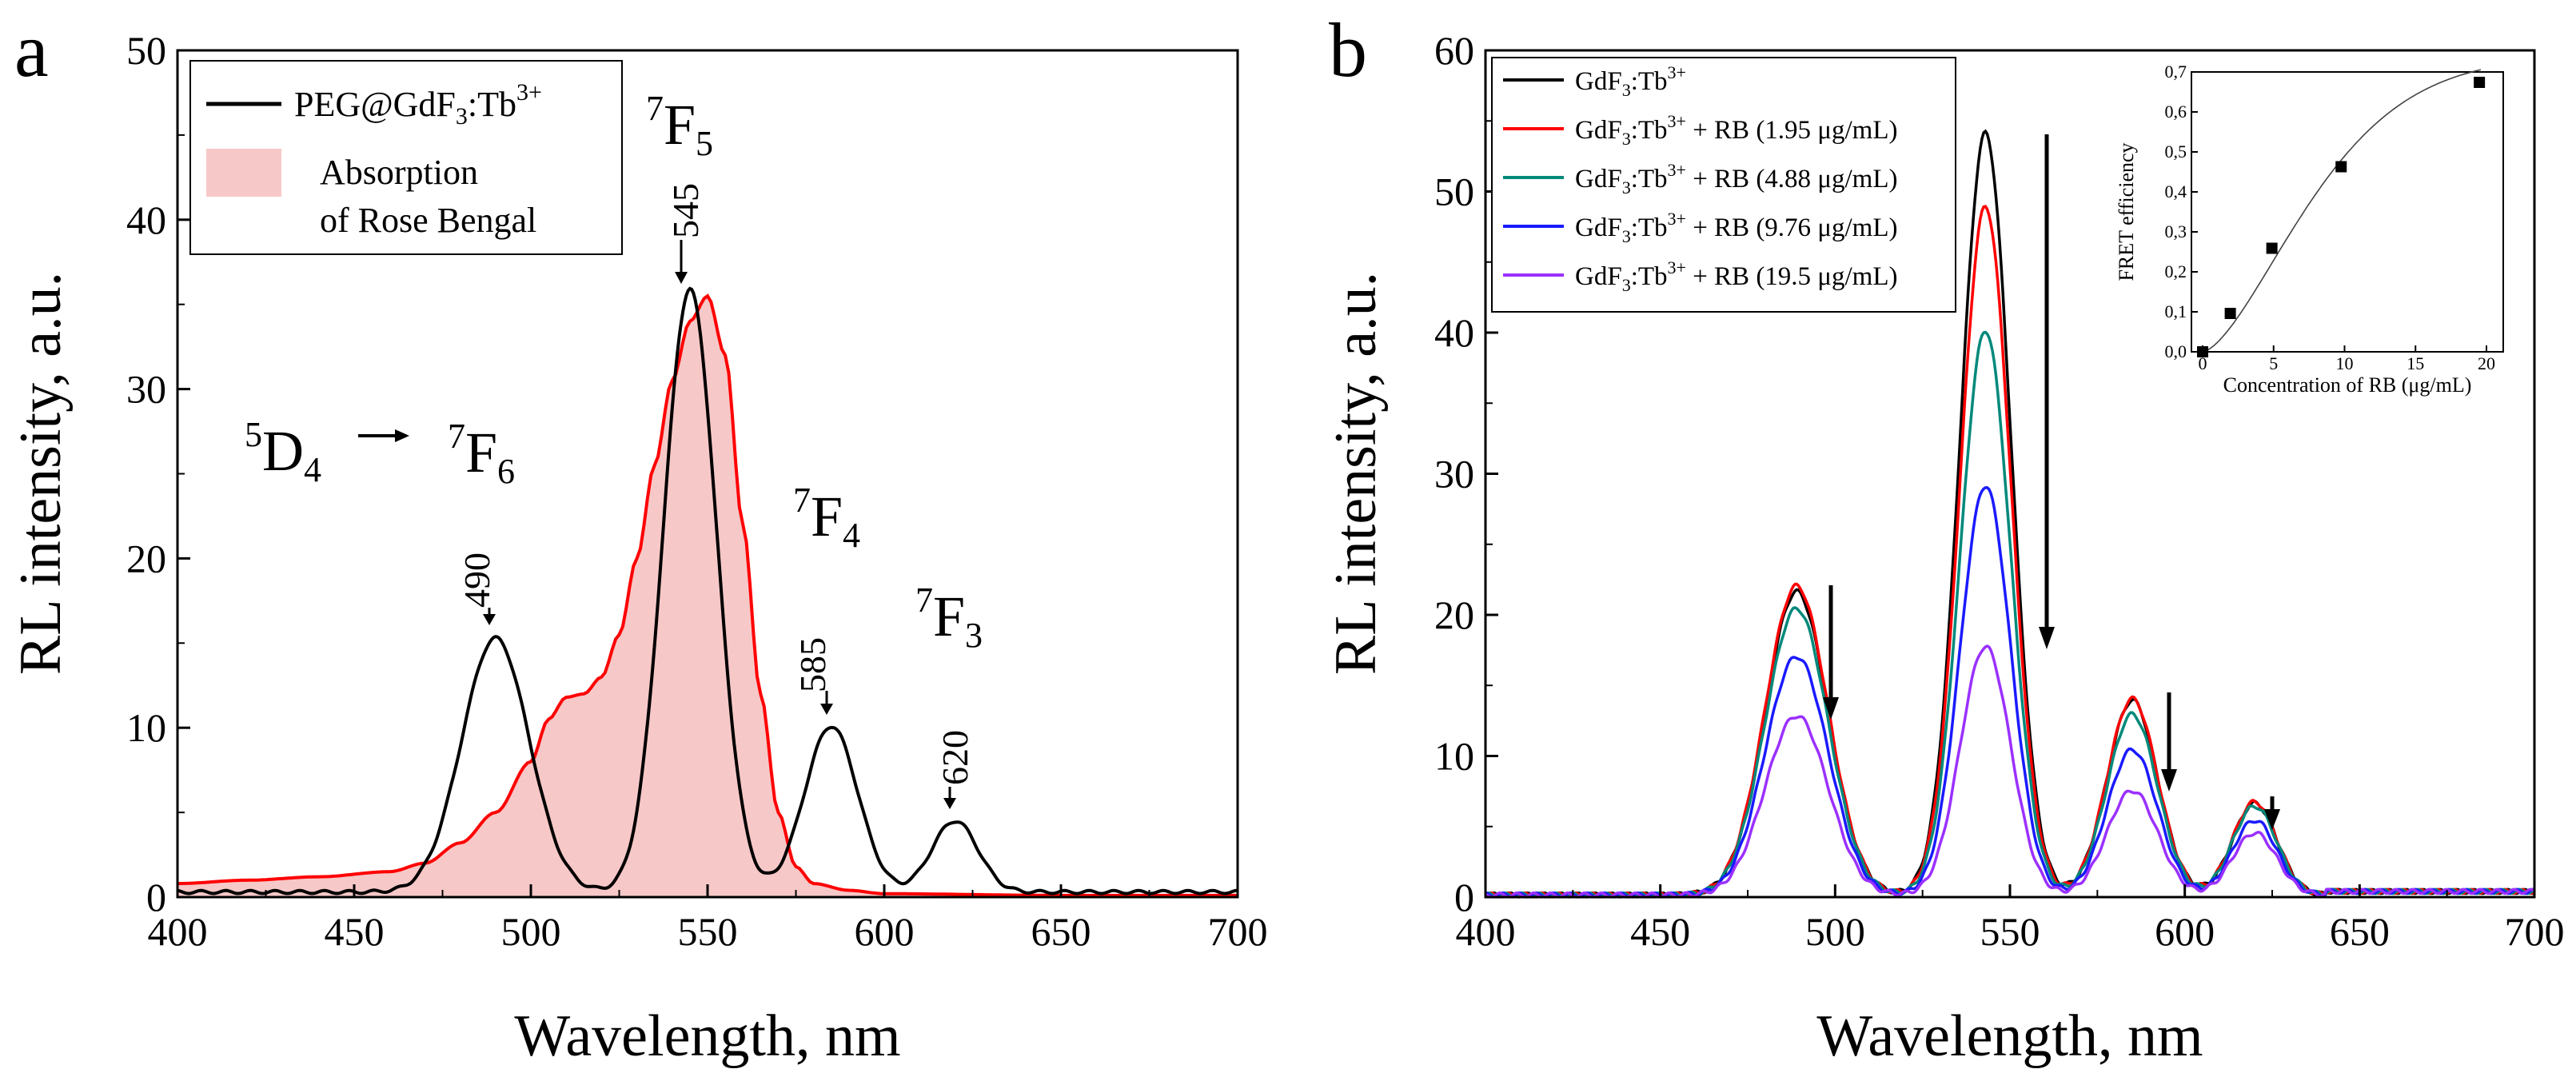 This screenshot has width=2576, height=1085. What do you see at coordinates (1835, 931) in the screenshot?
I see `panel-b-xtick-label-500: 500` at bounding box center [1835, 931].